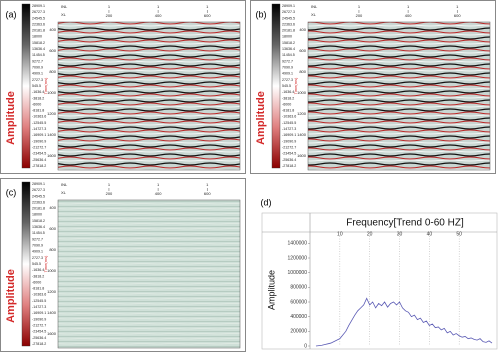  Describe the element at coordinates (11, 14) in the screenshot. I see `panel-label: (a)` at that location.